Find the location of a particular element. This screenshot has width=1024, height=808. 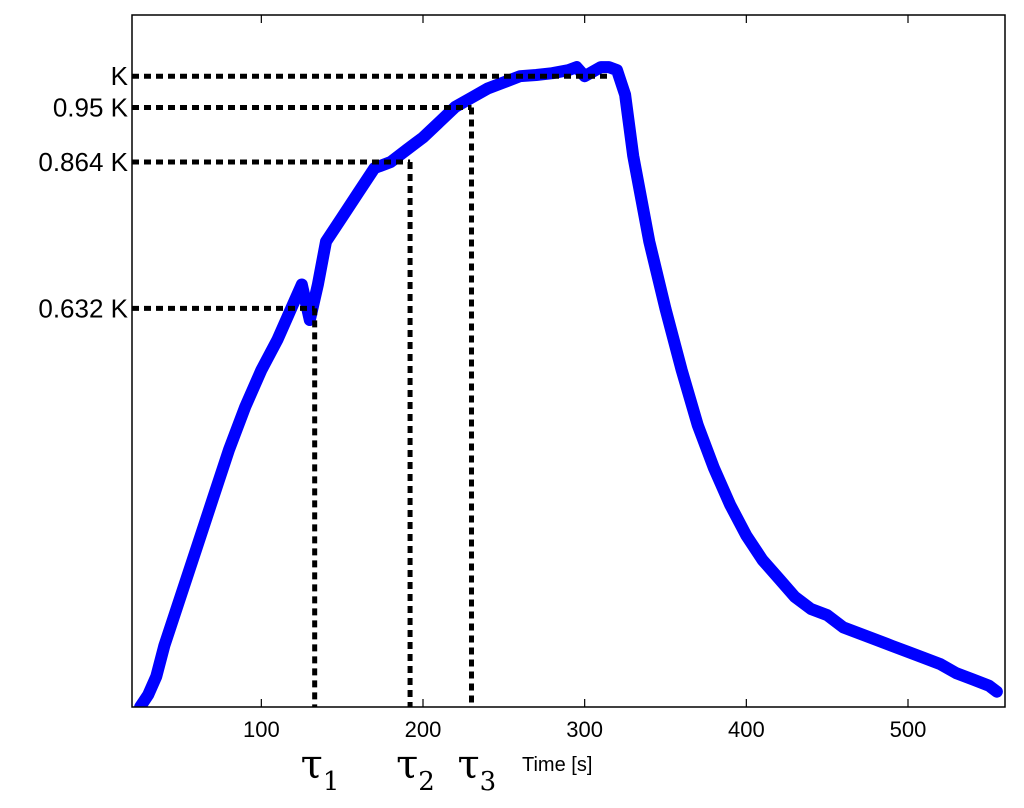

time-constant-labels: τ1 τ2 τ3 is located at coordinates (399, 769).